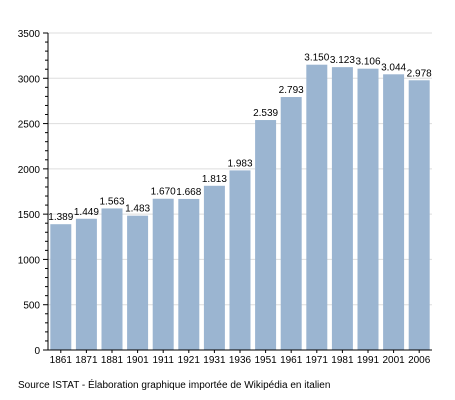  I want to click on x-tick-label: 1931, so click(214, 360).